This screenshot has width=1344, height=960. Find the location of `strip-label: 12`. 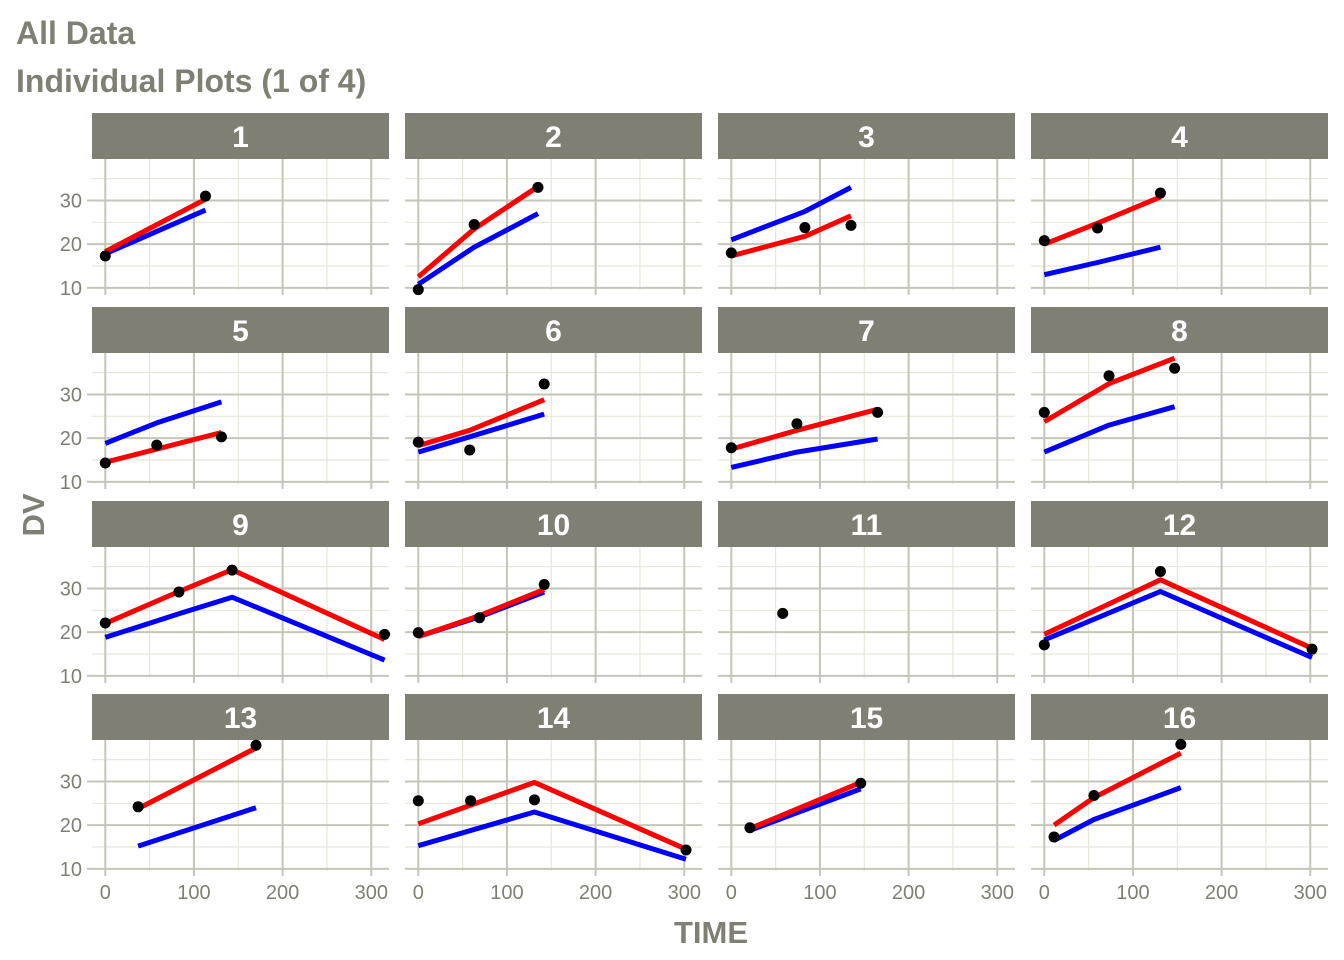

strip-label: 12 is located at coordinates (1179, 525).